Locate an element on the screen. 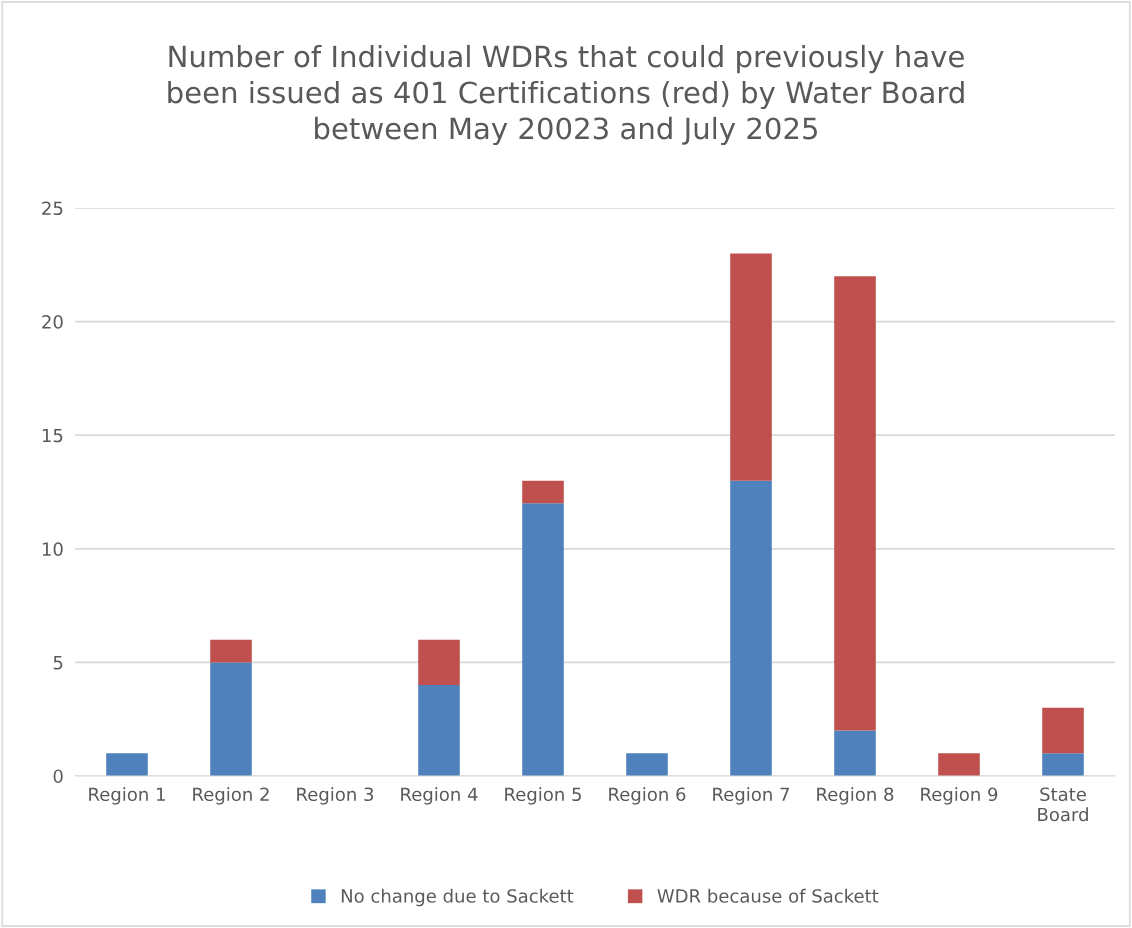 The width and height of the screenshot is (1132, 928). x-tick-label: Region 5 is located at coordinates (543, 796).